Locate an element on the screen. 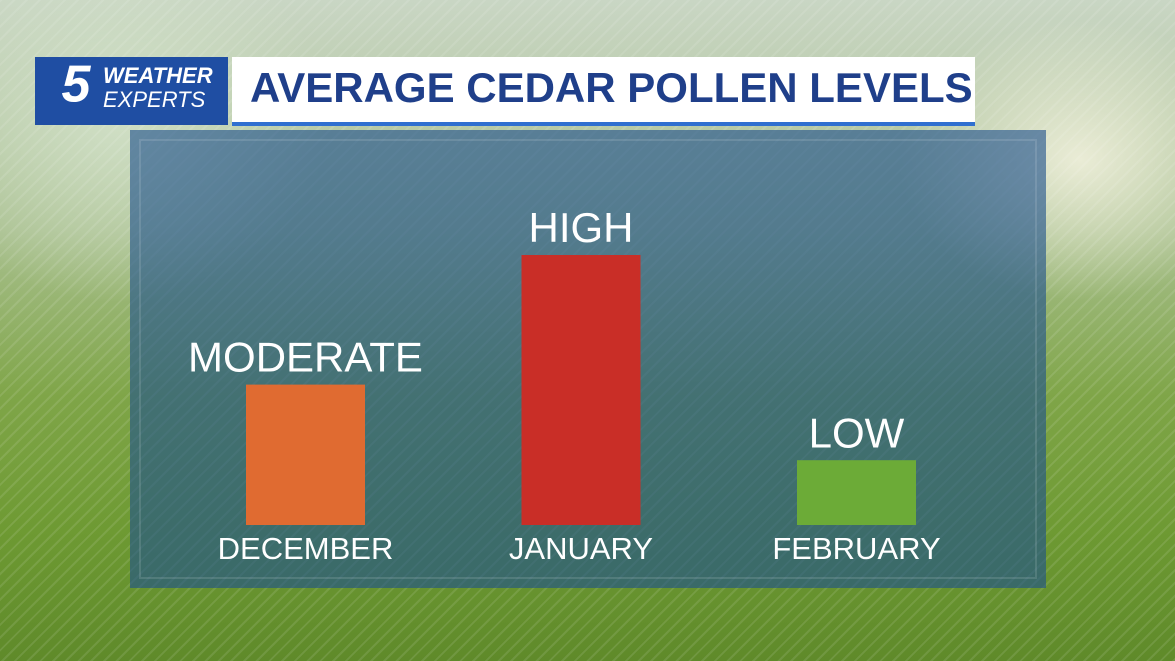  logo-line2: EXPERTS is located at coordinates (154, 99).